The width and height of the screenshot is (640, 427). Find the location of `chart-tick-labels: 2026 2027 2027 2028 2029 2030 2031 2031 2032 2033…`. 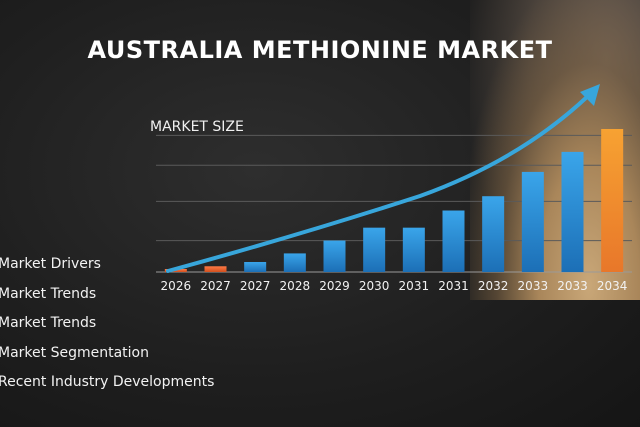

chart-tick-labels: 2026 2027 2027 2028 2029 2030 2031 2031 2032 2033… is located at coordinates (394, 286).